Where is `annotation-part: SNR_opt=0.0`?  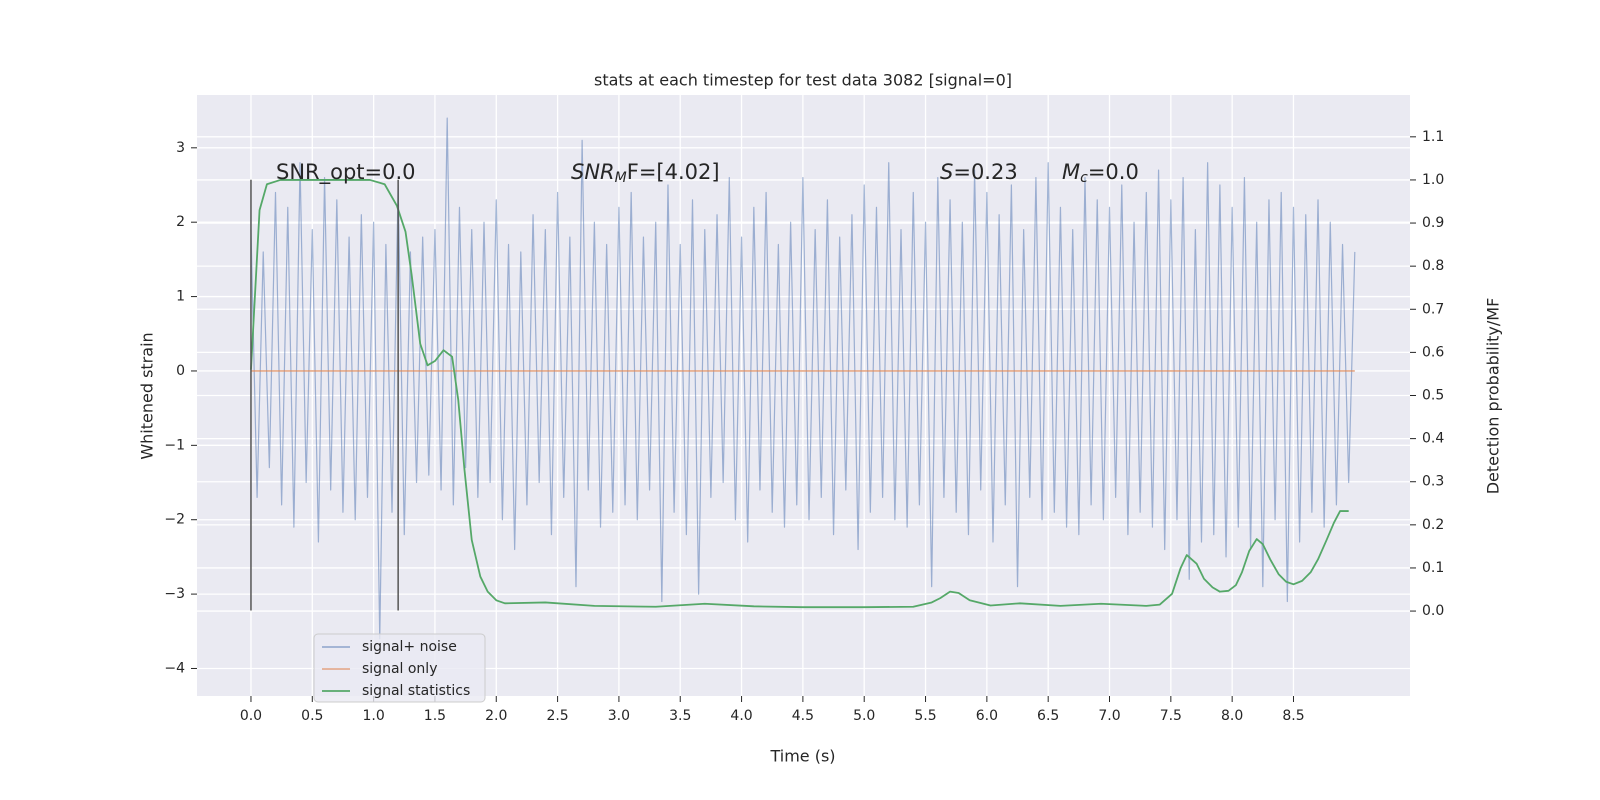 annotation-part: SNR_opt=0.0 is located at coordinates (346, 172).